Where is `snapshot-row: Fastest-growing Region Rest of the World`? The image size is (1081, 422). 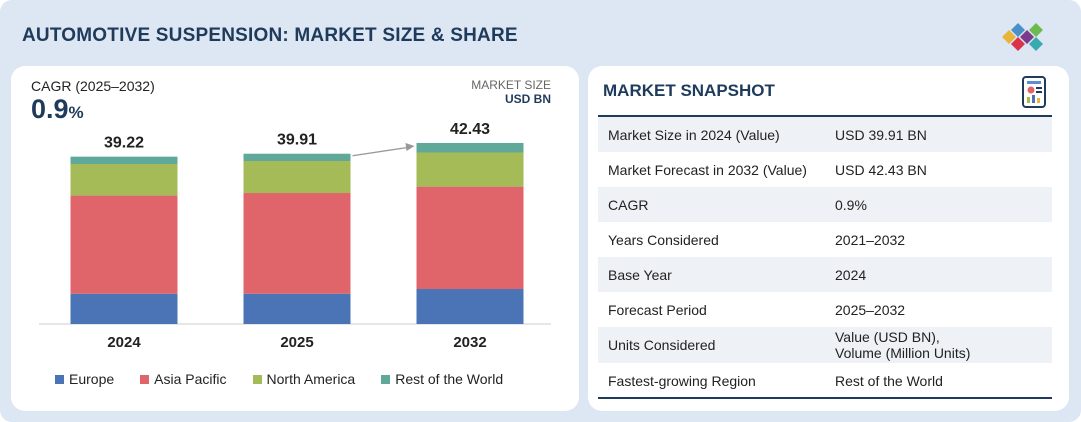 snapshot-row: Fastest-growing Region Rest of the World is located at coordinates (825, 380).